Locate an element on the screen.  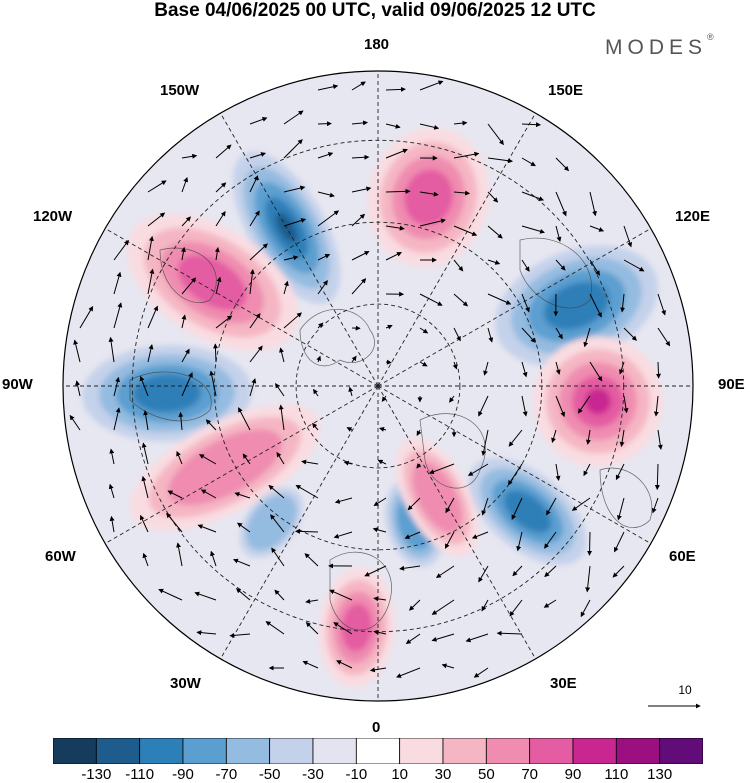
modes-logo: MODES® is located at coordinates (659, 46).